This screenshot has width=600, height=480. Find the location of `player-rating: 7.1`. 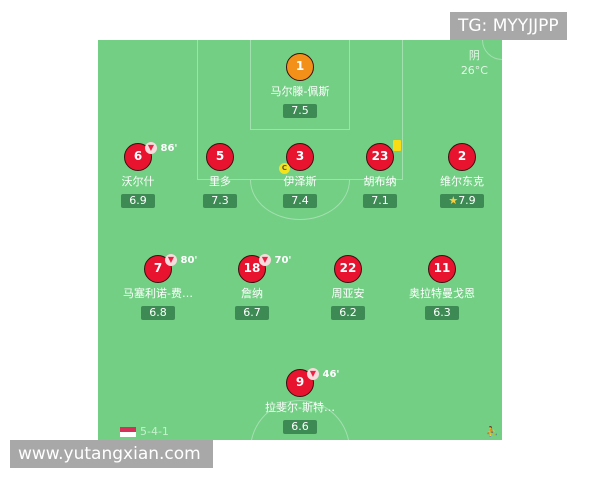

player-rating: 7.1 is located at coordinates (380, 201).